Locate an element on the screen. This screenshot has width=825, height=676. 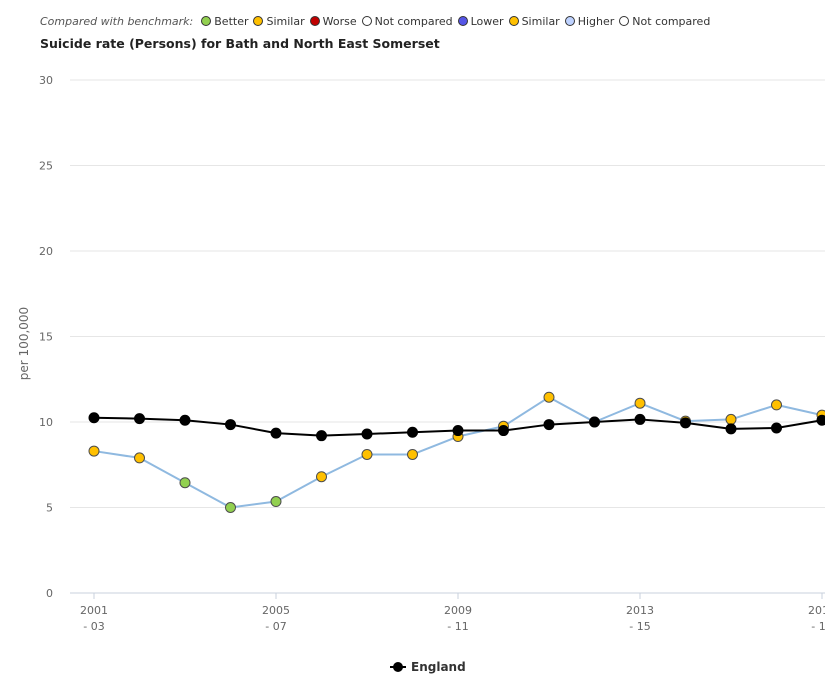
benchmark-legend-label: Higher is located at coordinates (596, 21).